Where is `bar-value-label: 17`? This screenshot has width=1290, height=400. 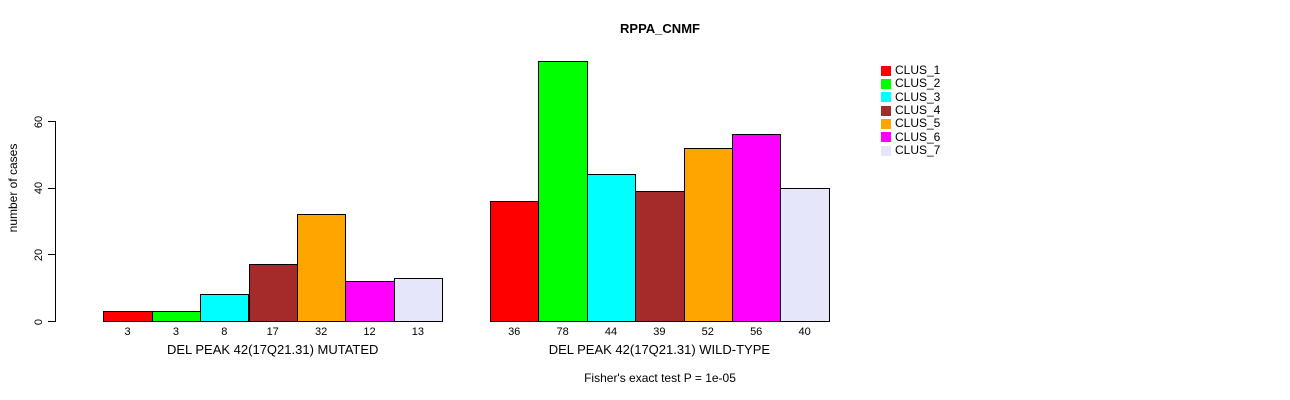
bar-value-label: 17 is located at coordinates (272, 332).